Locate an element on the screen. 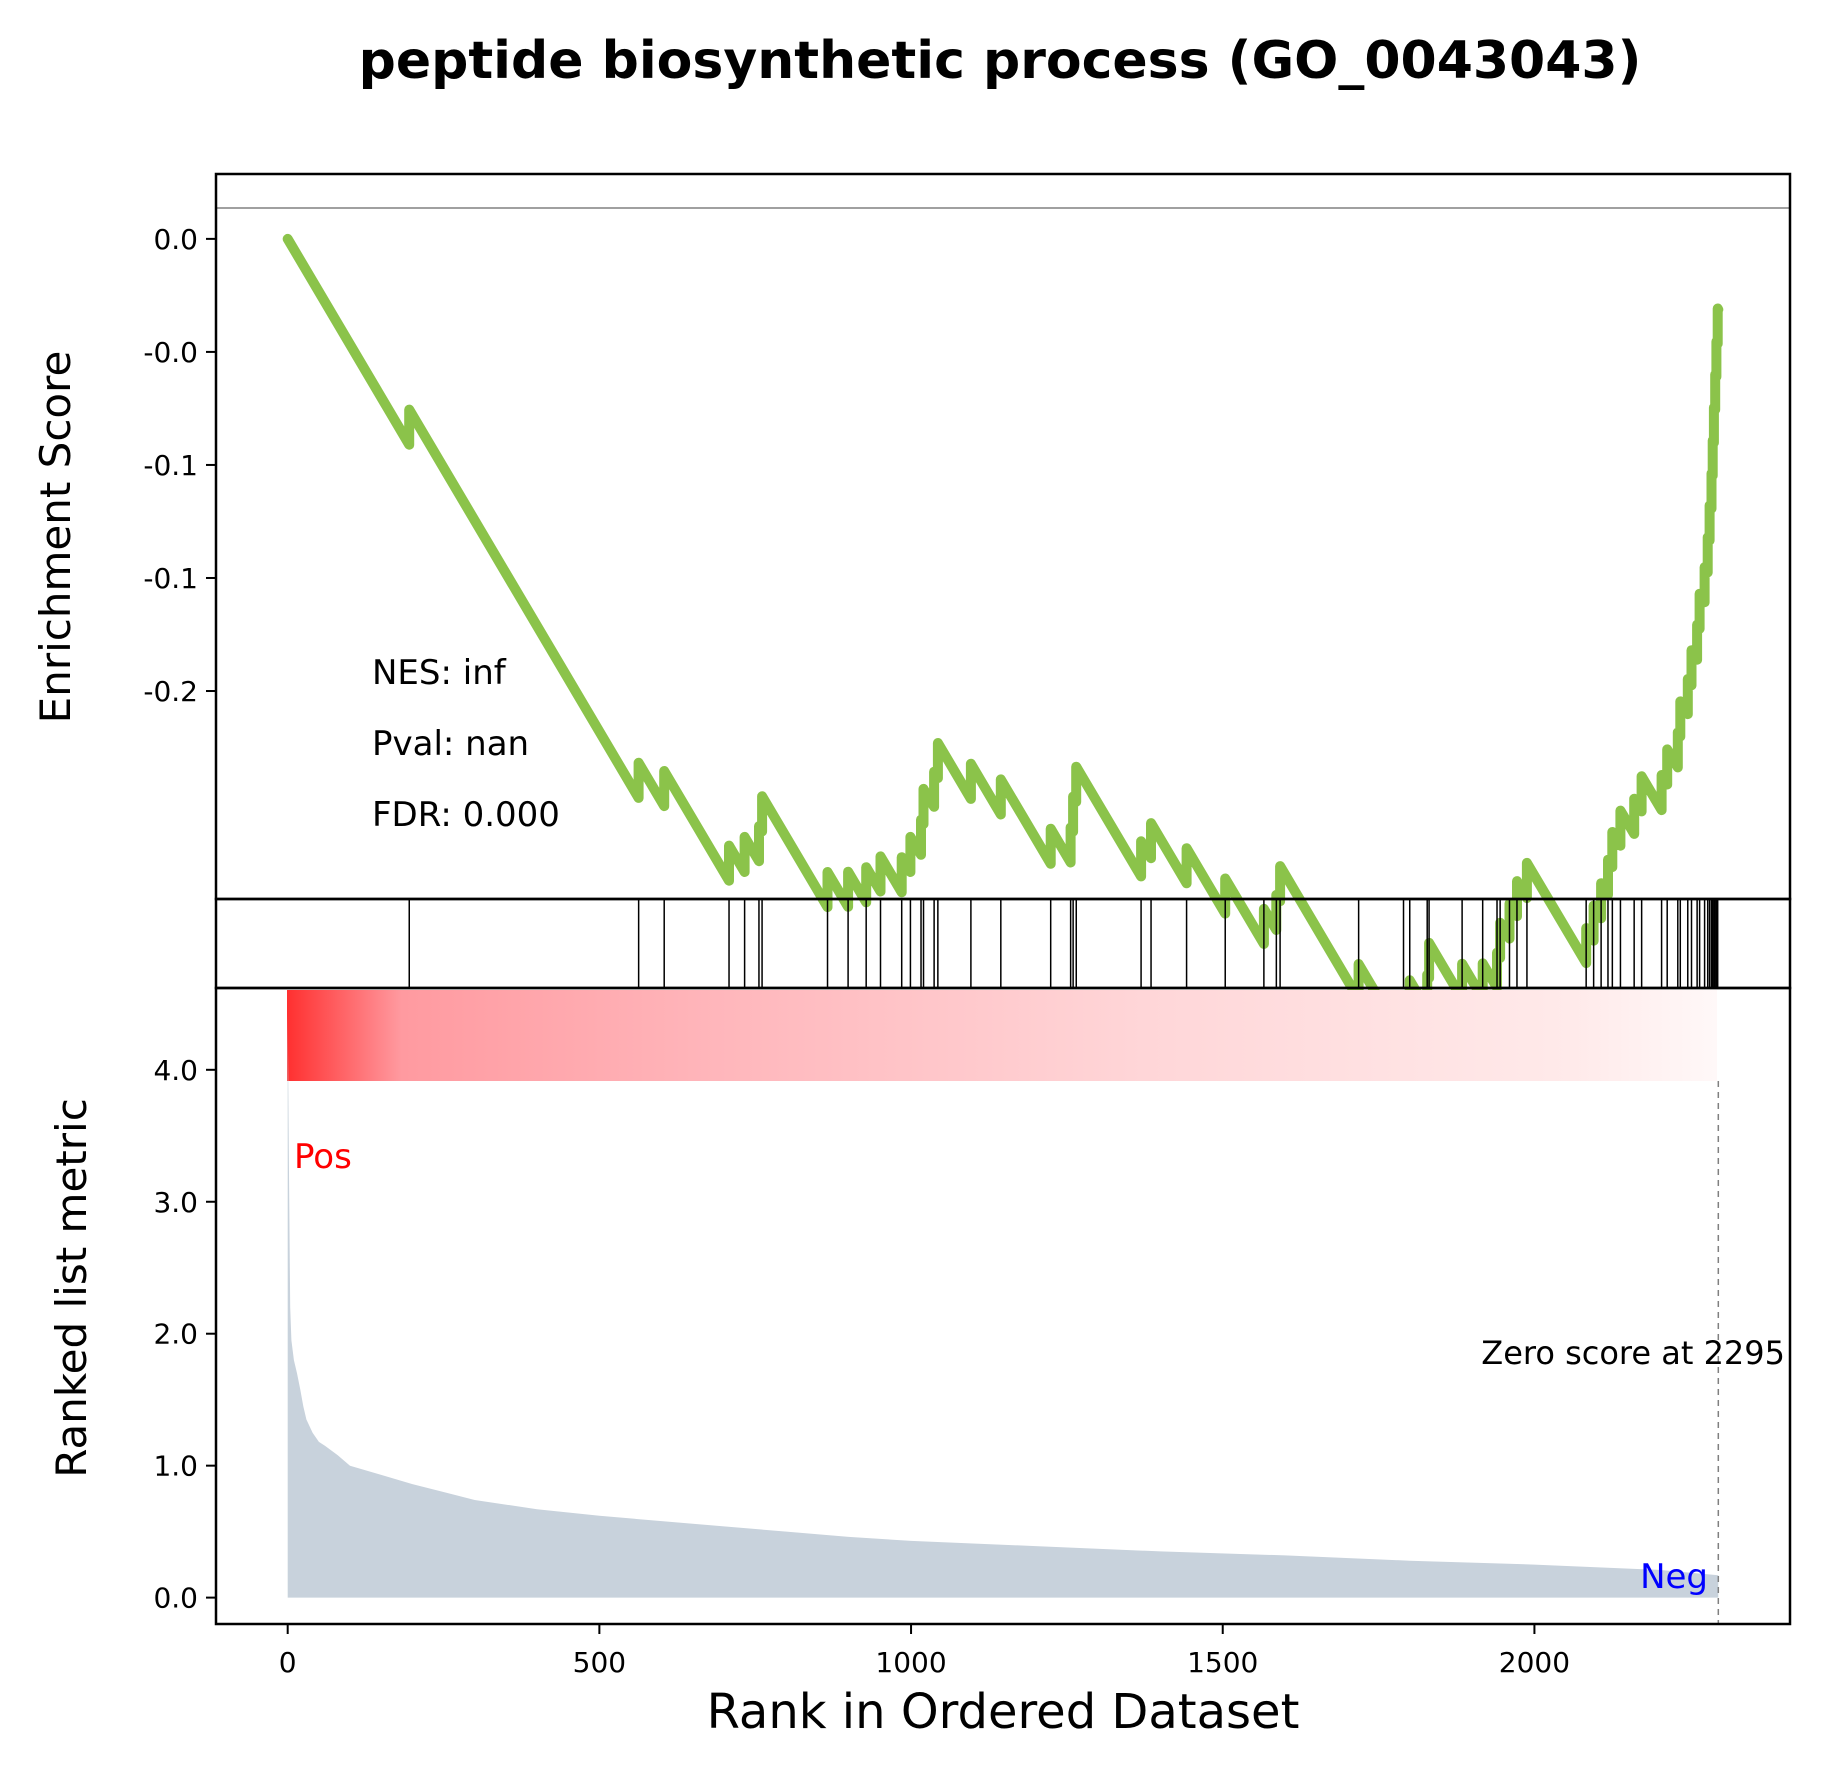  rank-y-tick-label: 0.0 is located at coordinates (175, 1598).